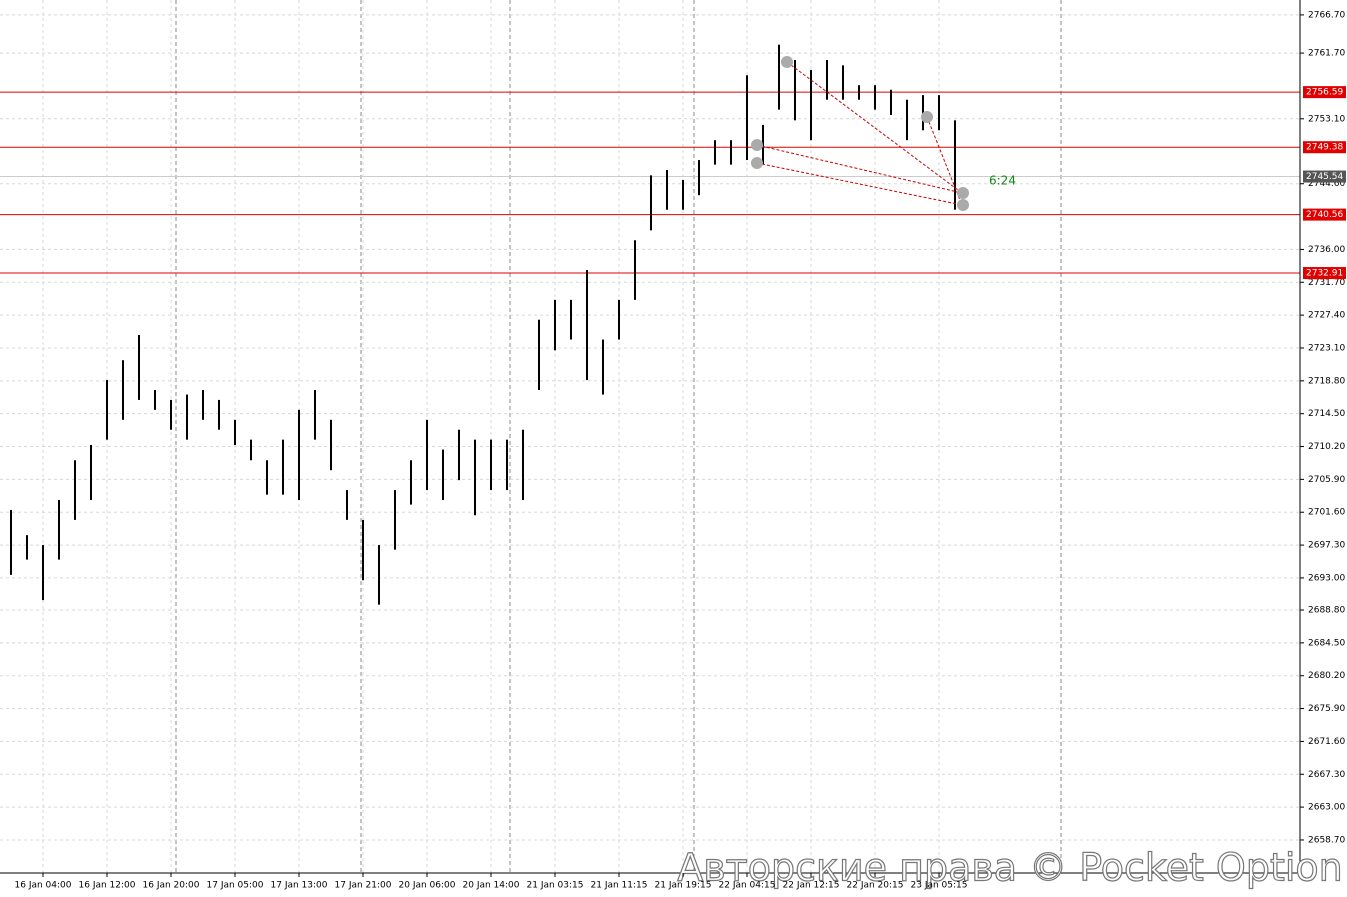  I want to click on y-tick-label: 2684.50, so click(1326, 643).